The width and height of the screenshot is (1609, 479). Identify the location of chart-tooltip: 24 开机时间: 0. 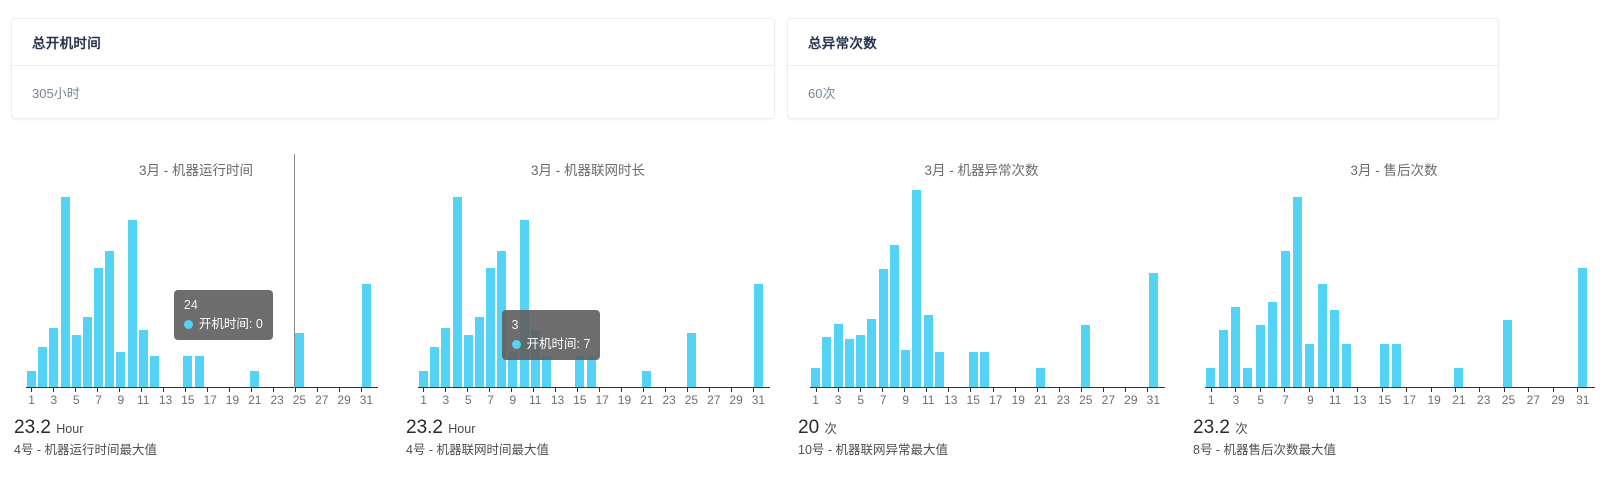
(223, 315).